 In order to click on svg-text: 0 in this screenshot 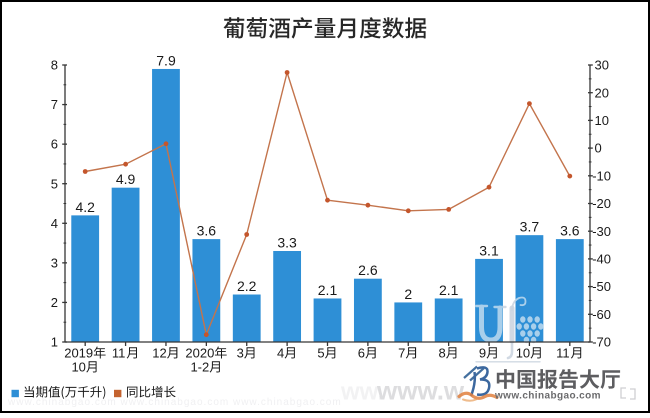, I will do `click(598, 148)`.